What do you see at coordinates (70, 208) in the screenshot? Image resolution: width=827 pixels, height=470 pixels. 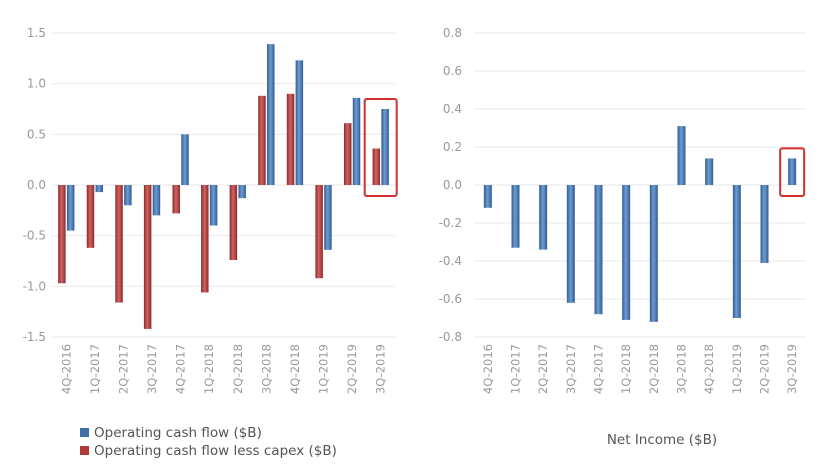 I see `bar-operating-cash-flow-b-4q-2016` at bounding box center [70, 208].